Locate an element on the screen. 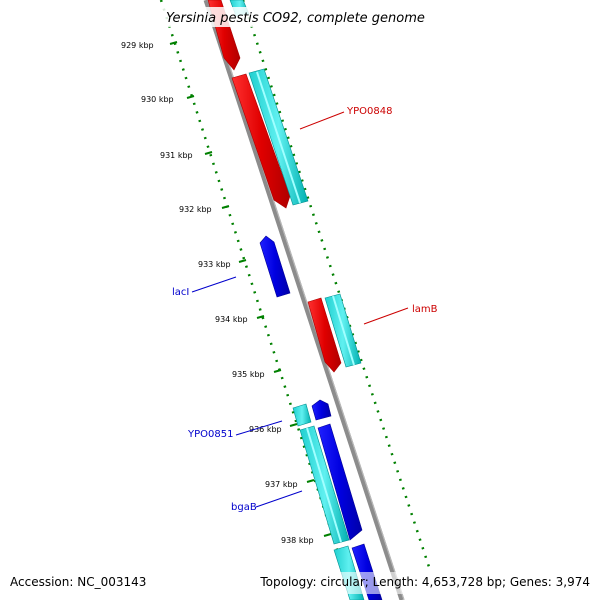 The width and height of the screenshot is (600, 600). label-leader-bgab is located at coordinates (279, 499).